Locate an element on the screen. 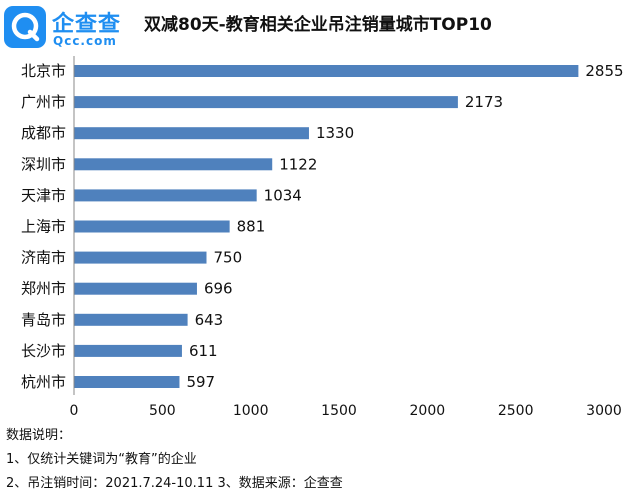 Image resolution: width=630 pixels, height=497 pixels. x-tick-label-2: 1000 is located at coordinates (251, 411).